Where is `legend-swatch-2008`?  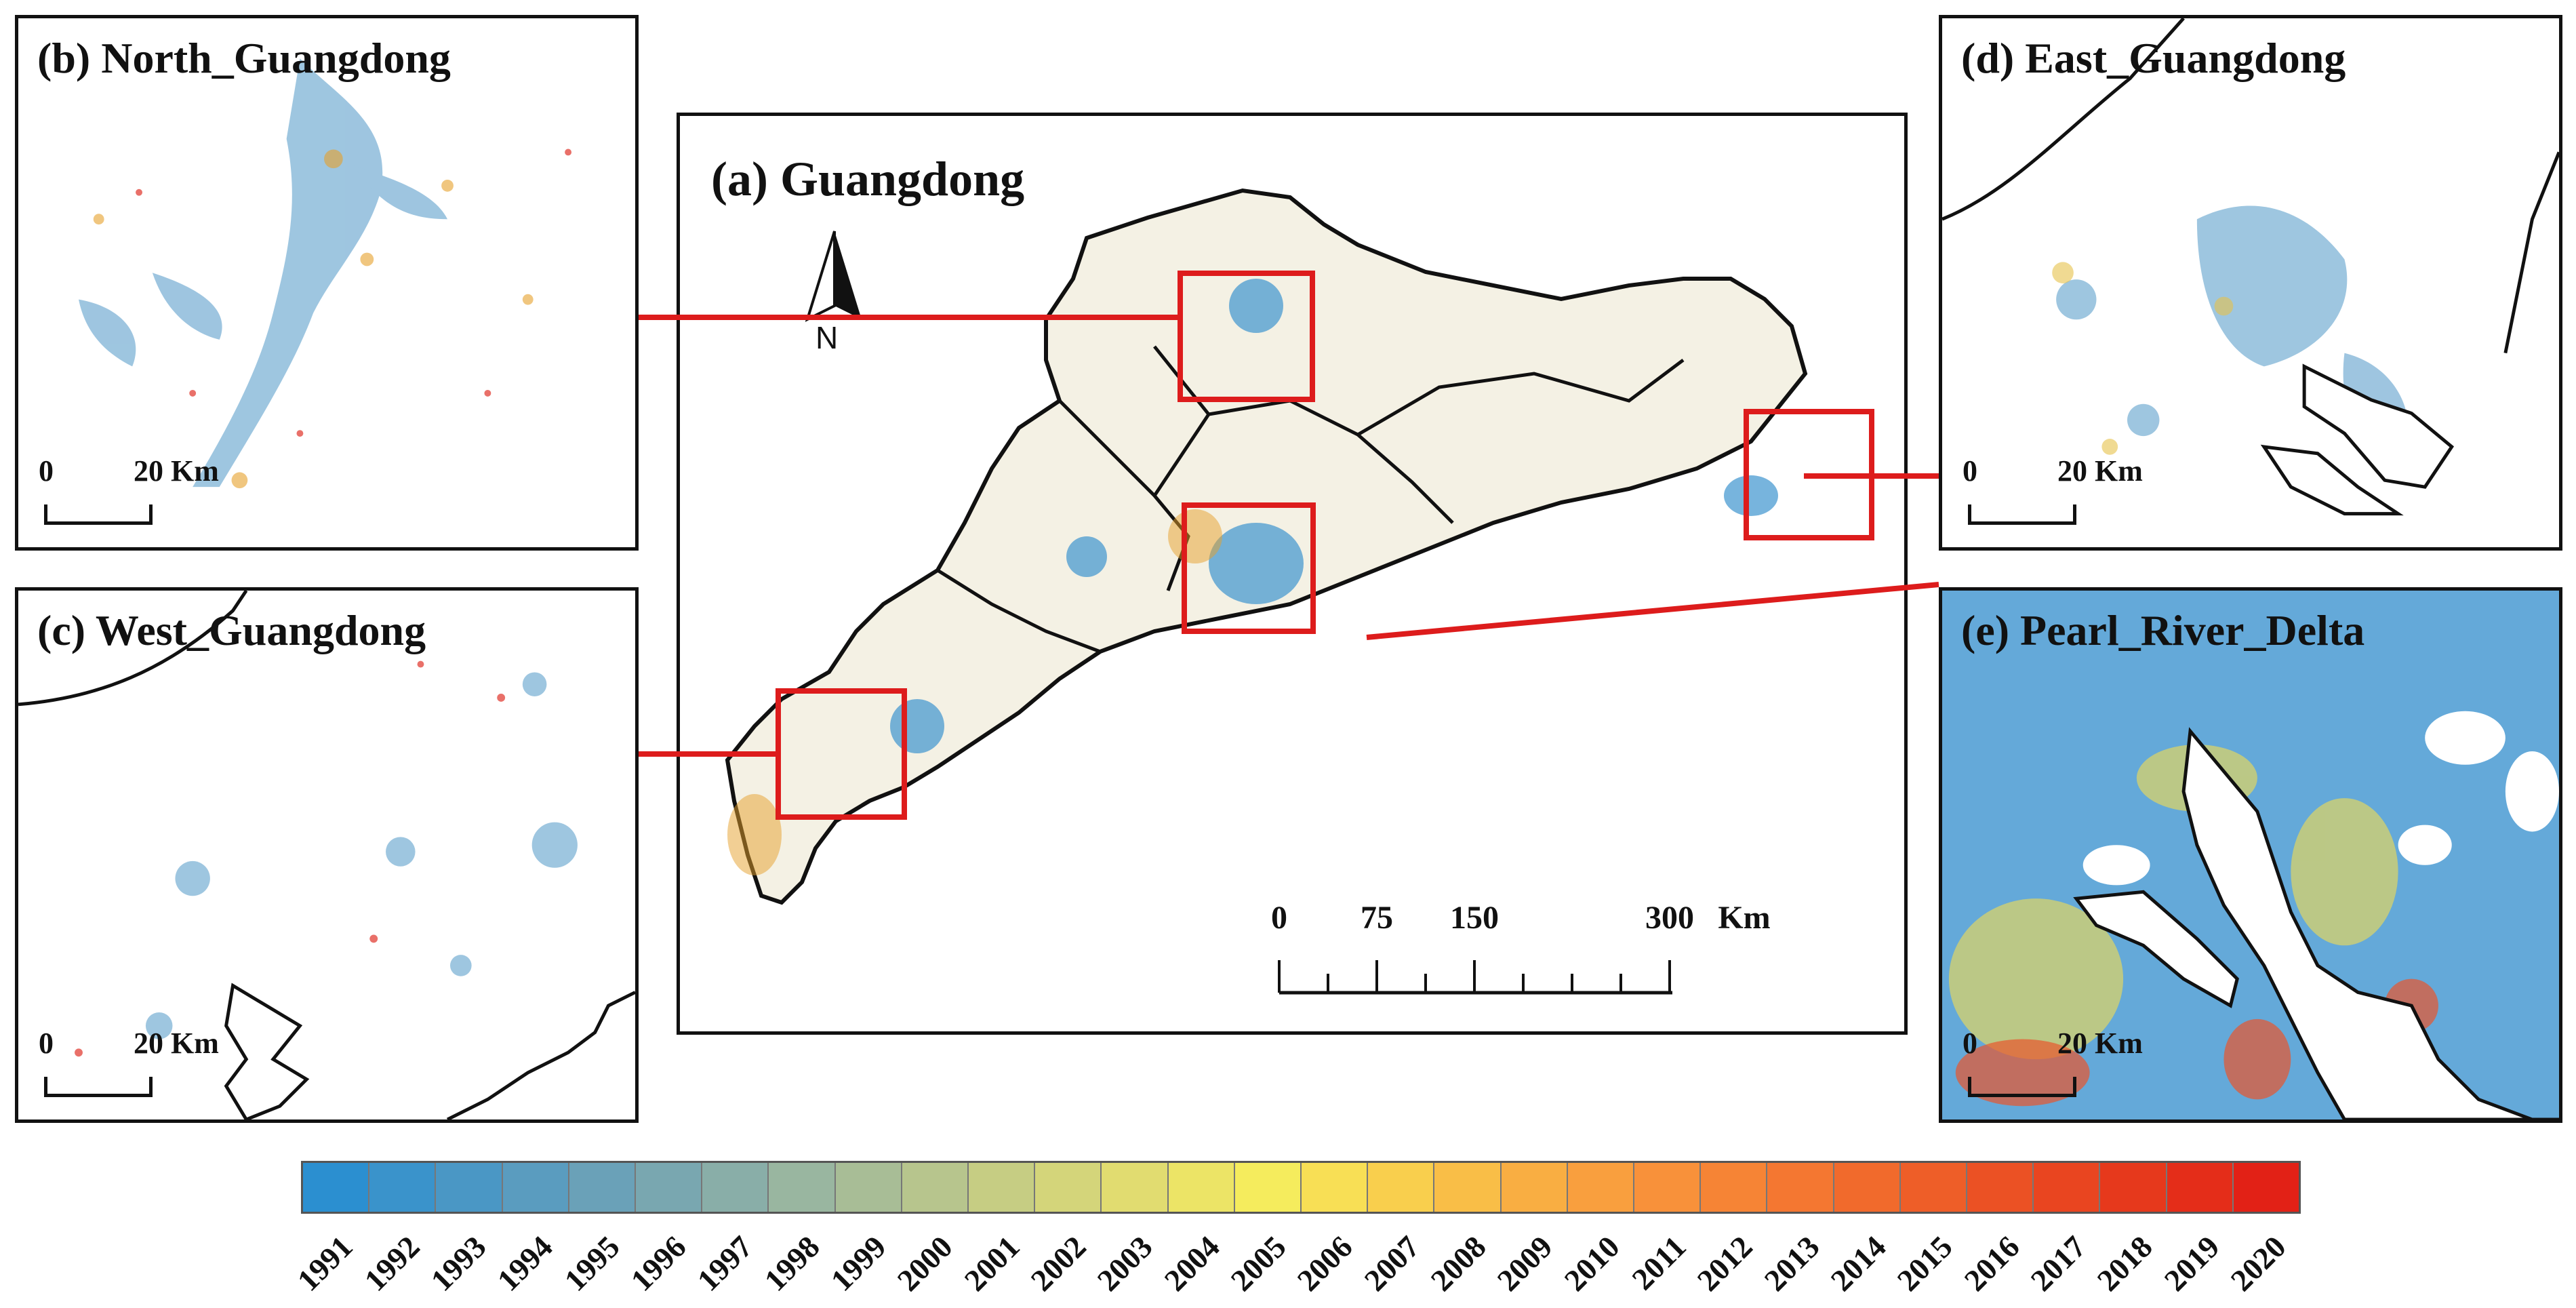
legend-swatch-2008 is located at coordinates (1468, 1187).